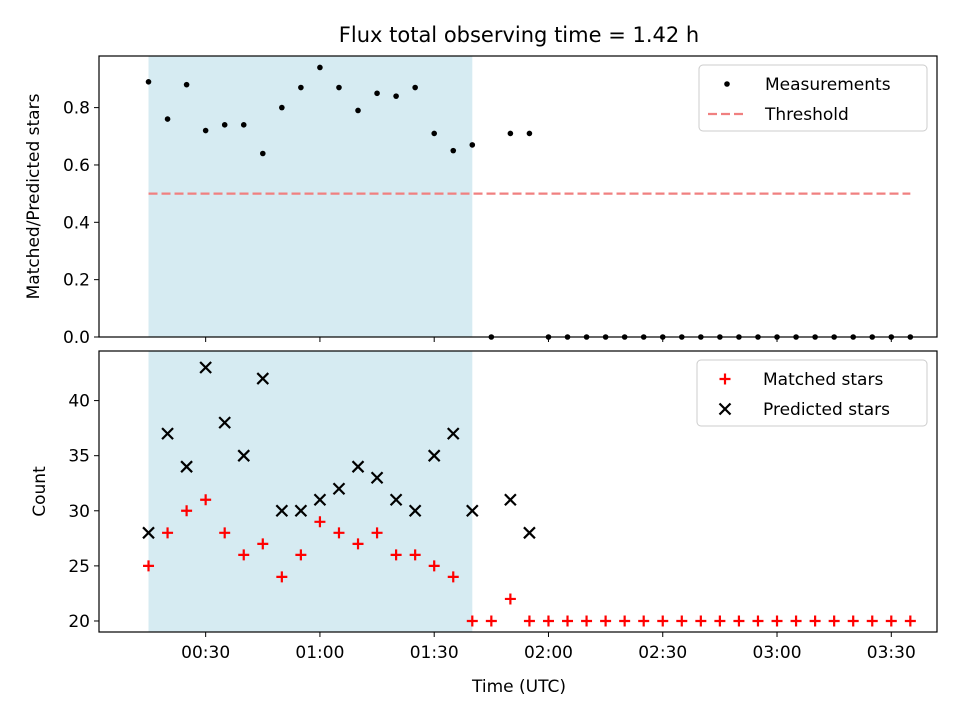 This screenshot has width=960, height=720. Describe the element at coordinates (79, 457) in the screenshot. I see `y-tick-label: 35` at that location.